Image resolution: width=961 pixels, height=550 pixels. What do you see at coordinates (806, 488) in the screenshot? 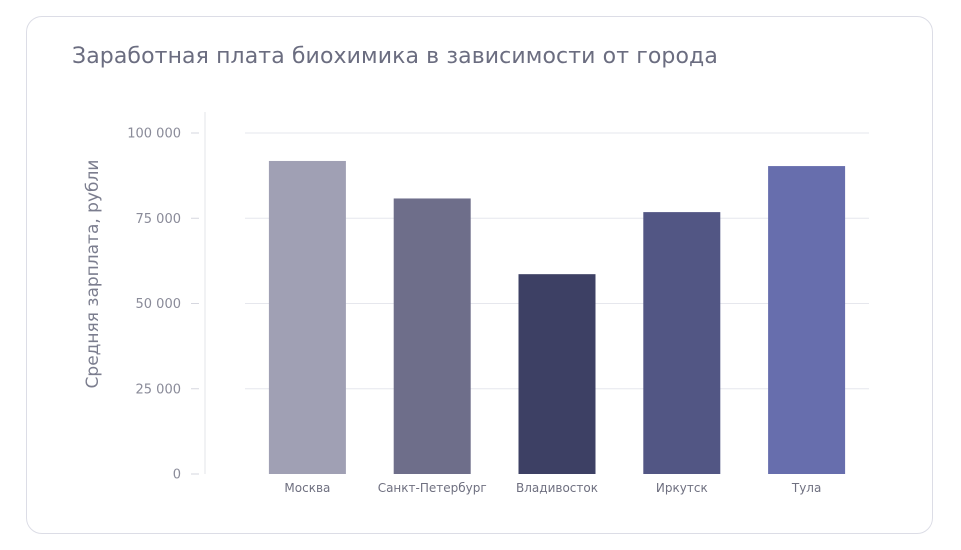
I see `category-label: Тула` at bounding box center [806, 488].